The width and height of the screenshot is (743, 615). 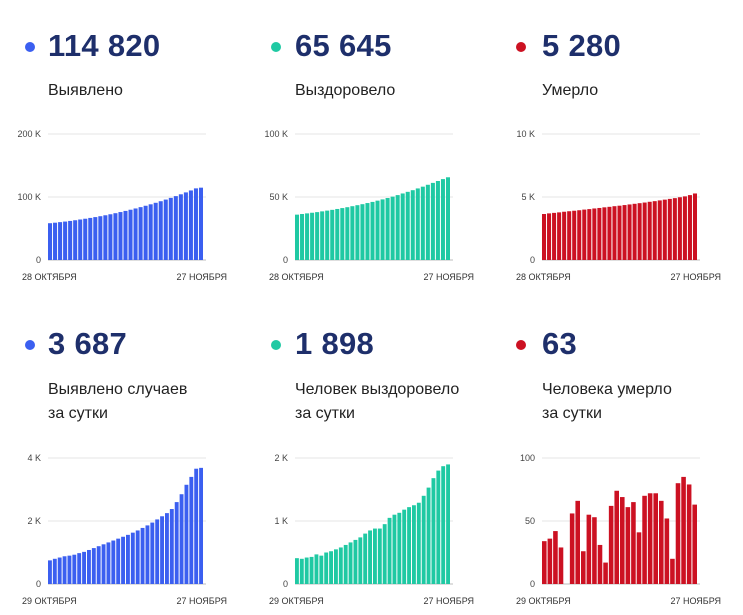 I want to click on y-tick-label: 100, so click(x=527, y=458).